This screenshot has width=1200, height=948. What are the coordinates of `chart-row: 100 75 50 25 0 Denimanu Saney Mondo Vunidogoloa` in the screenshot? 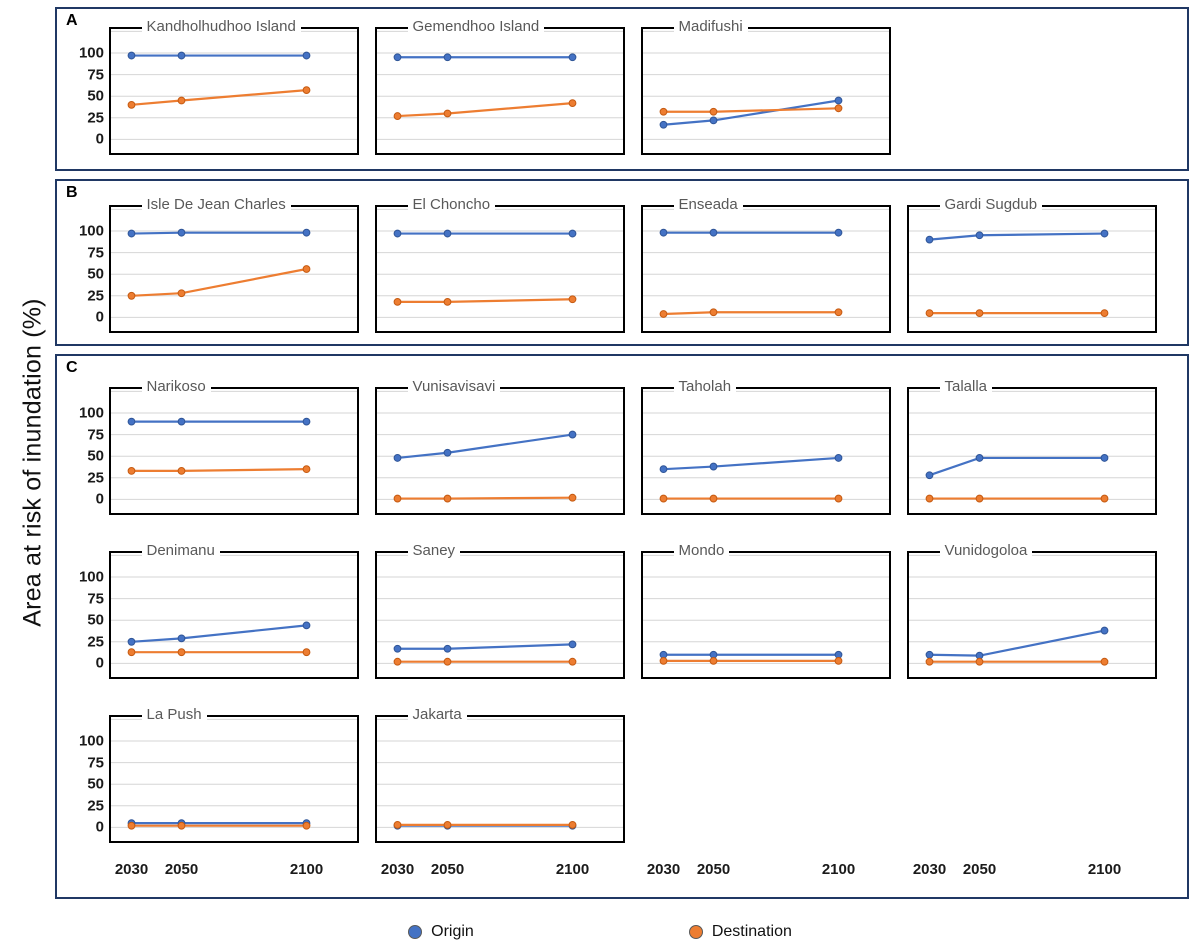 It's located at (622, 610).